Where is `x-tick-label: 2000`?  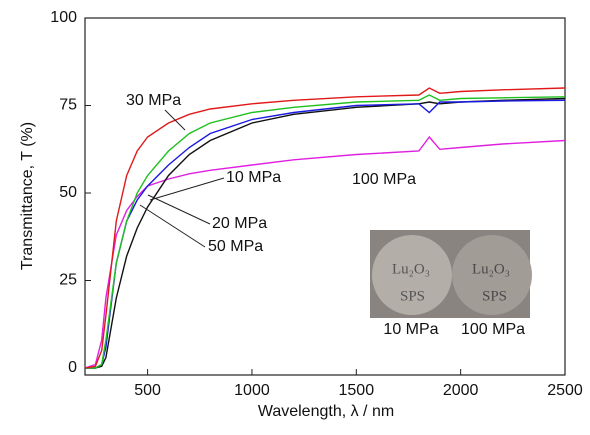
x-tick-label: 2000 is located at coordinates (461, 390).